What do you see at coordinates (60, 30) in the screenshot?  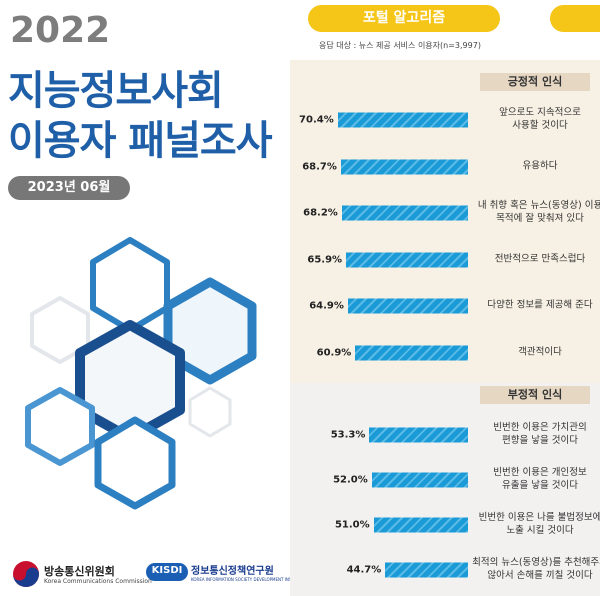 I see `cover-year: 2022` at bounding box center [60, 30].